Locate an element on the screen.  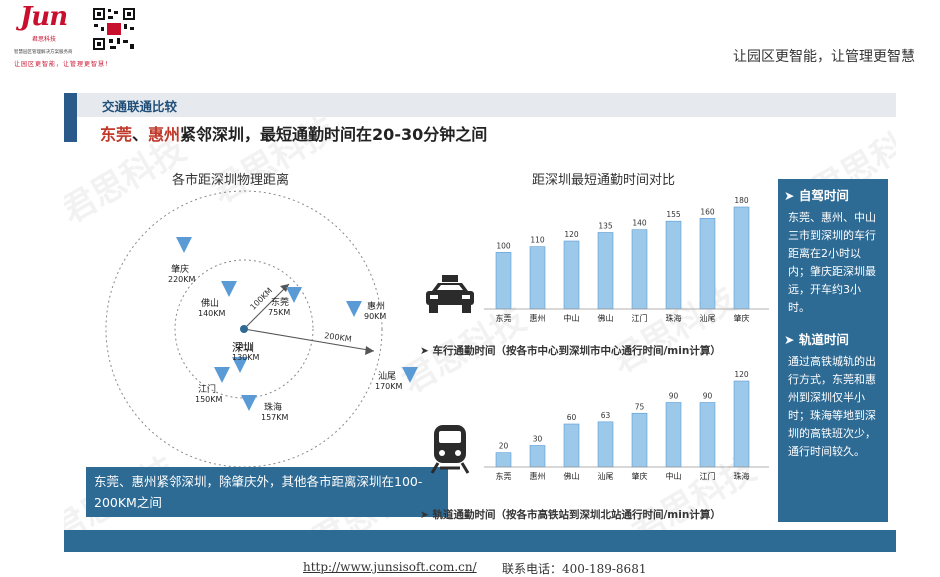
headline-text: 紧邻深圳，最短通勤时间在20-30分钟之间 is located at coordinates (334, 134).